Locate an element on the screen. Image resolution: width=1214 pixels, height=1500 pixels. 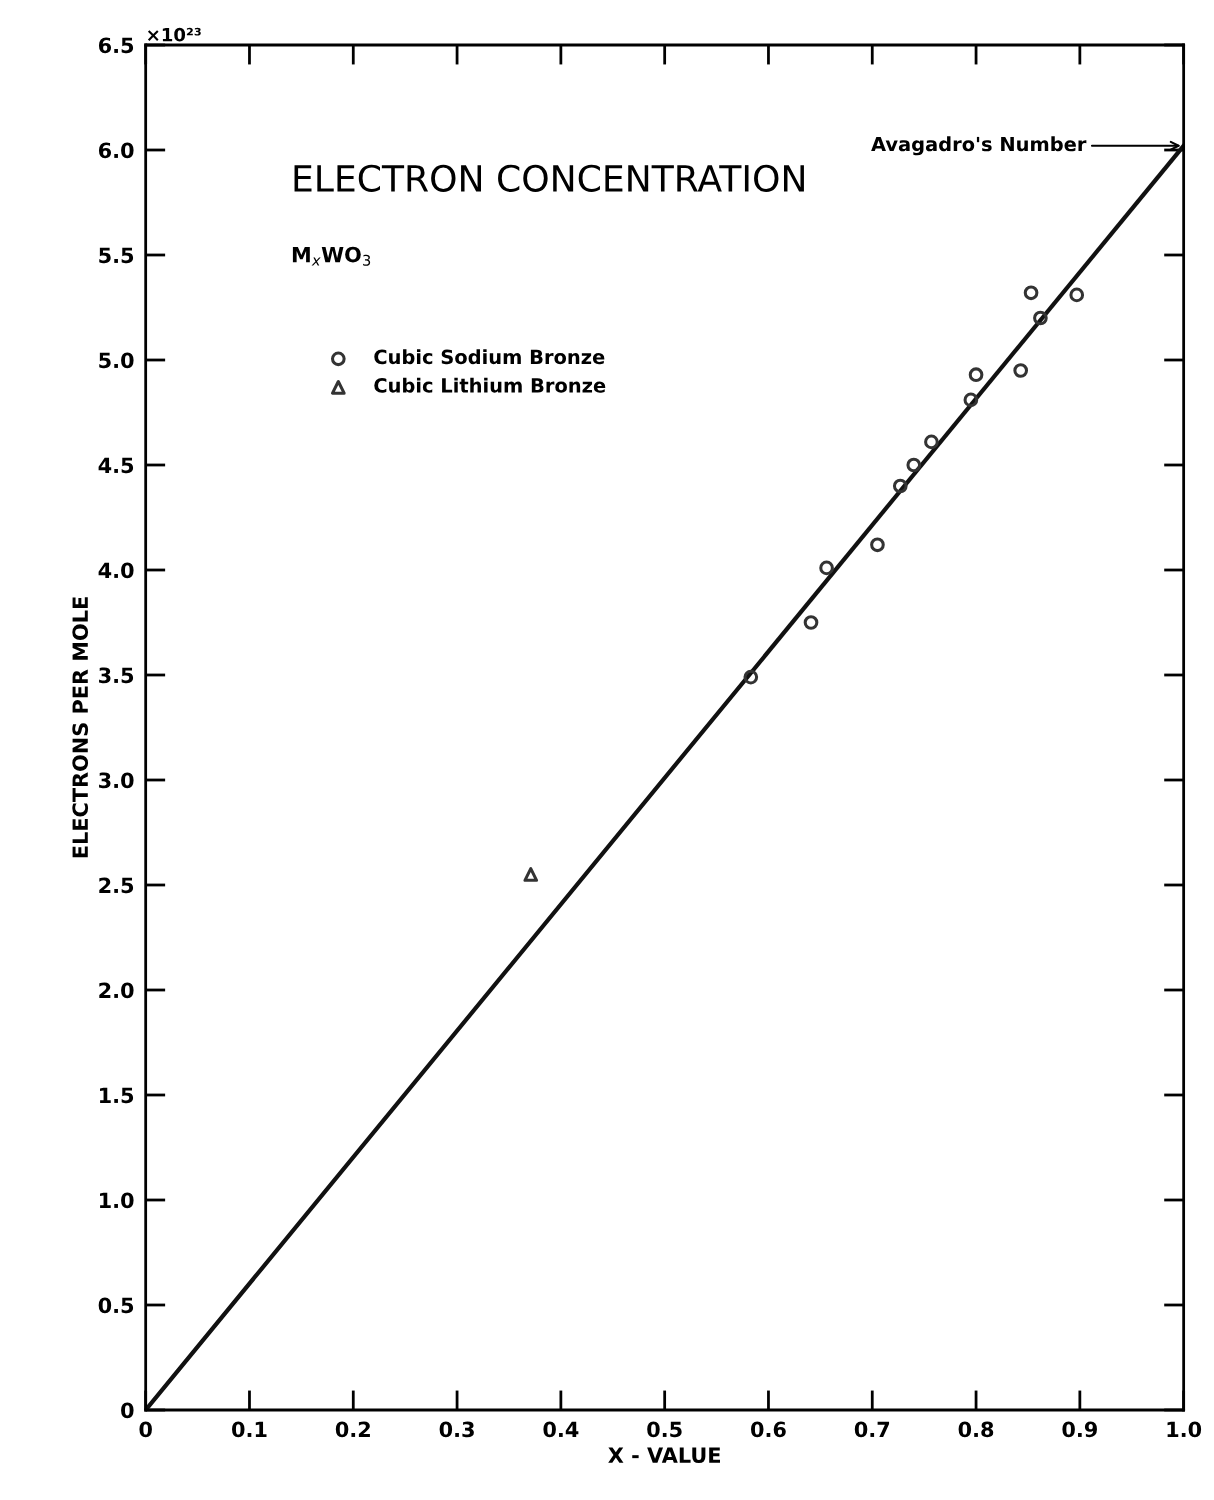
annotation: Avagadro's Number is located at coordinates (979, 146).